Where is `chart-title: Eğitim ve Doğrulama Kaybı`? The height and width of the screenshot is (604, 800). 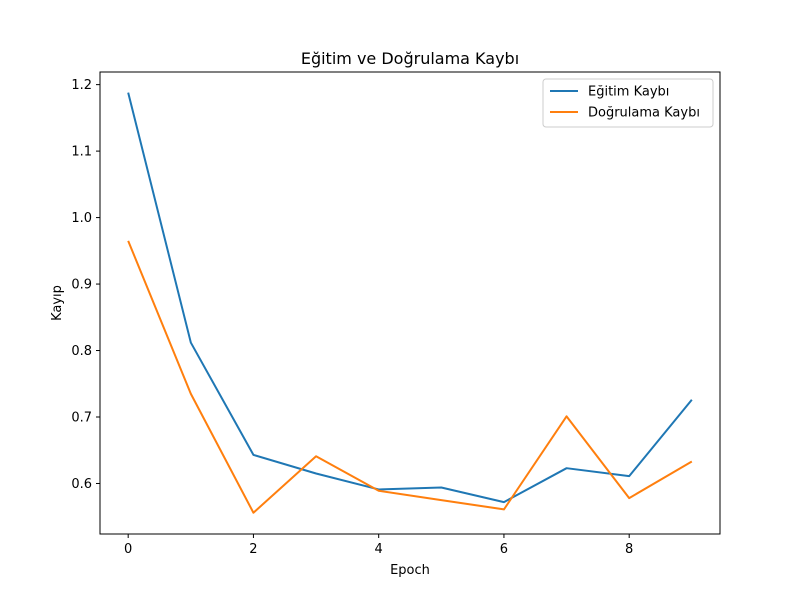 chart-title: Eğitim ve Doğrulama Kaybı is located at coordinates (410, 58).